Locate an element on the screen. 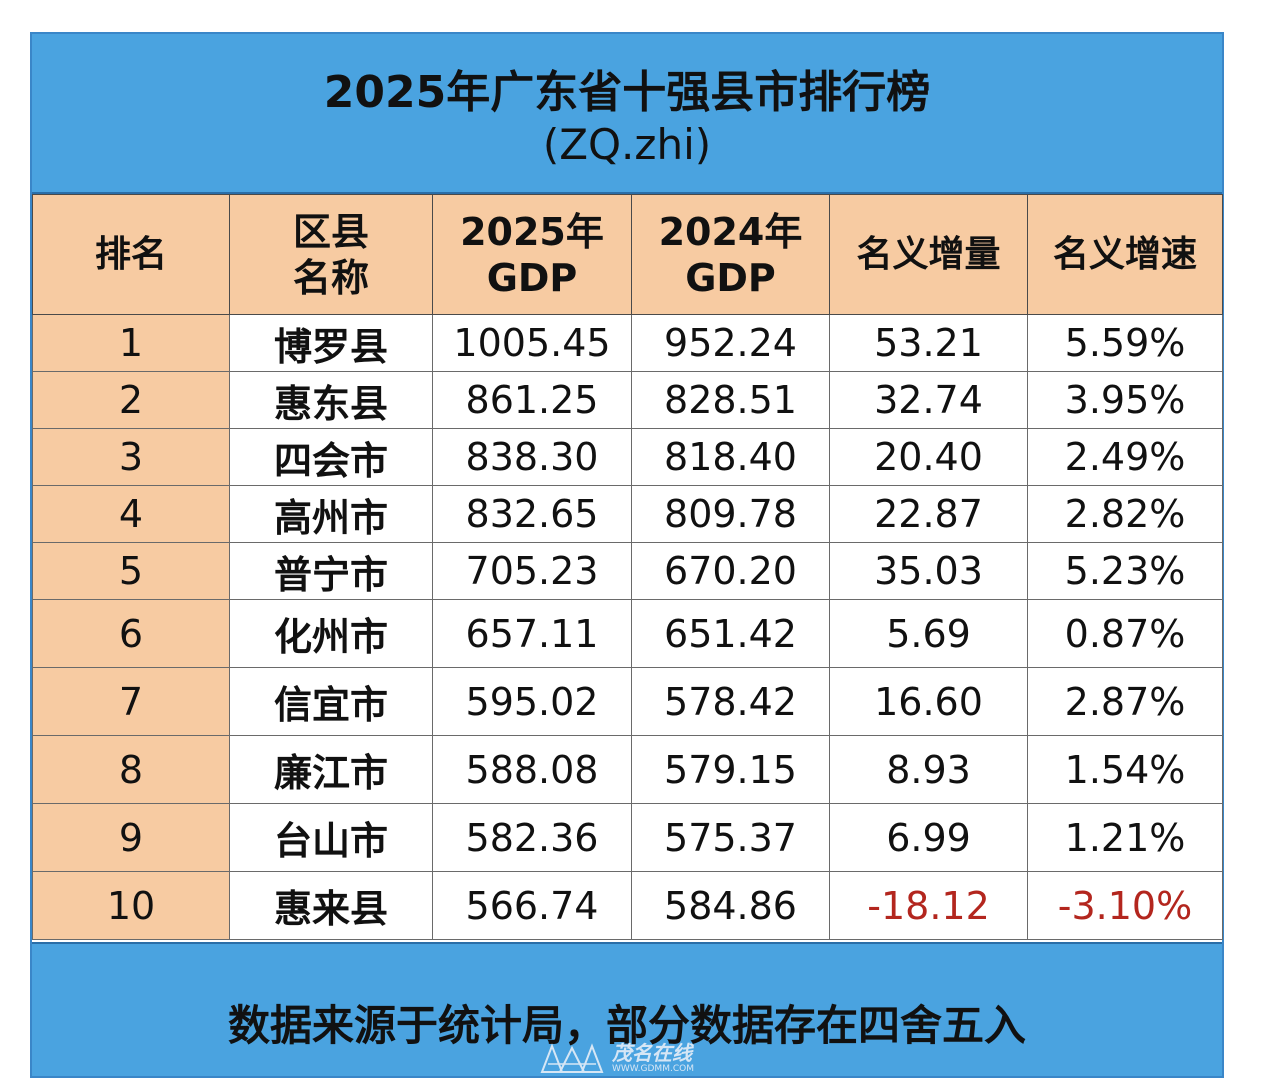 Image resolution: width=1272 pixels, height=1080 pixels. col-header-gdp2025-line2: GDP is located at coordinates (532, 277).